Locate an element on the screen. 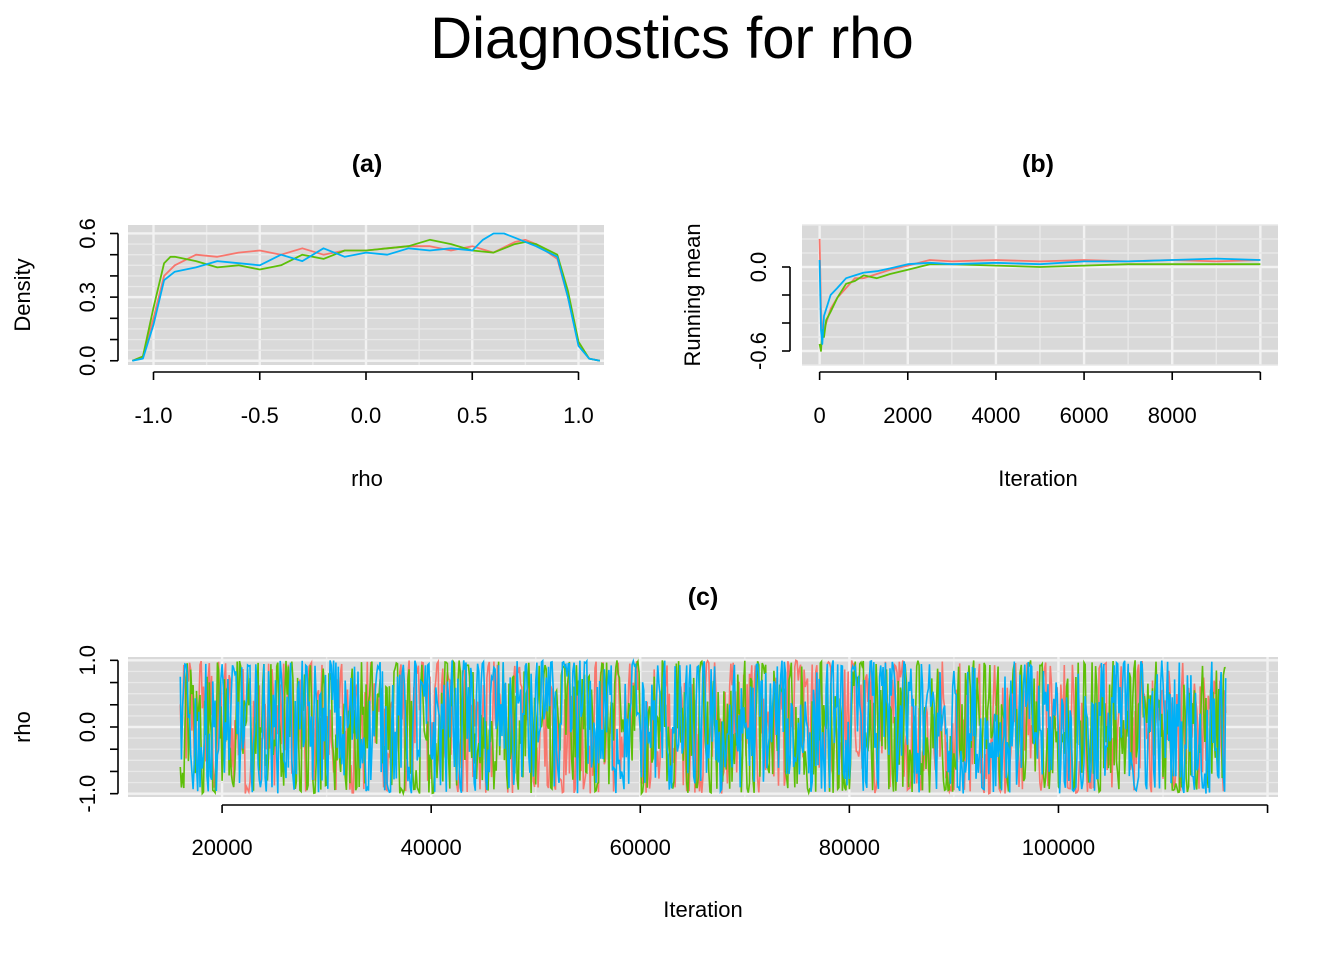 This screenshot has width=1344, height=960. x-tick-label: 2000 is located at coordinates (907, 415).